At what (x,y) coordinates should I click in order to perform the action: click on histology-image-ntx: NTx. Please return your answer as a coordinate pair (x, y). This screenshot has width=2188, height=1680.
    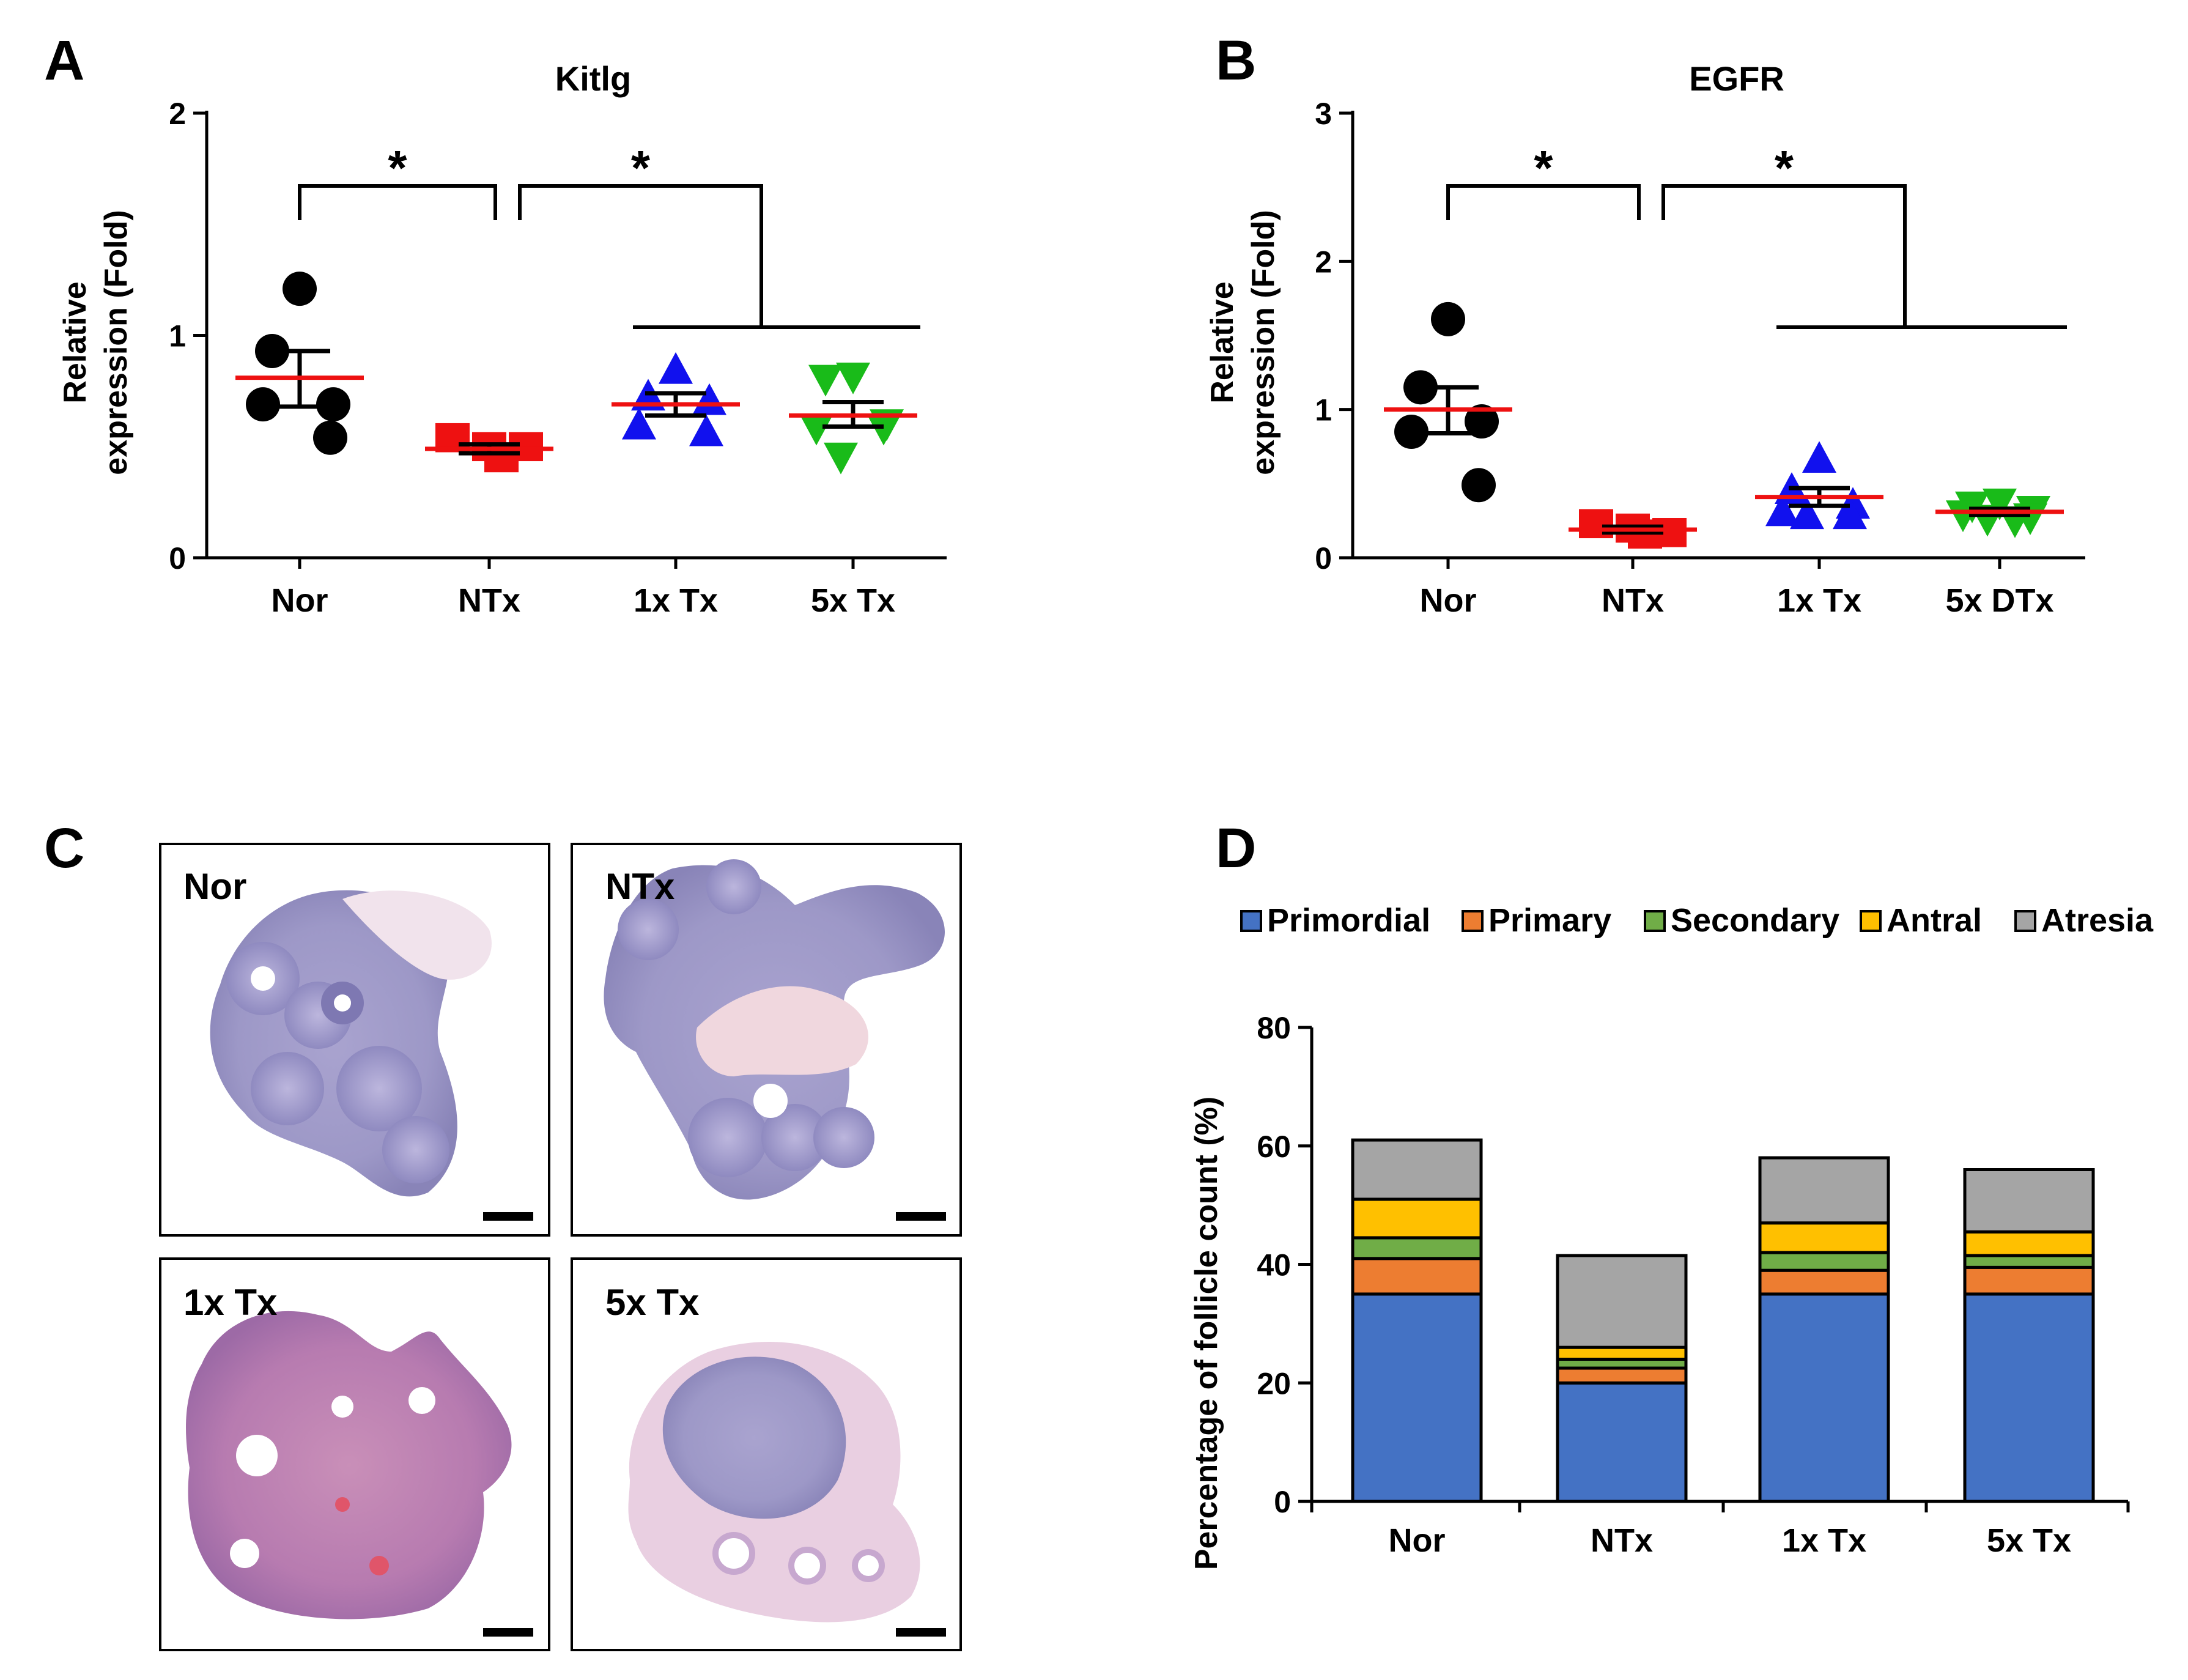
    Looking at the image, I should click on (766, 1040).